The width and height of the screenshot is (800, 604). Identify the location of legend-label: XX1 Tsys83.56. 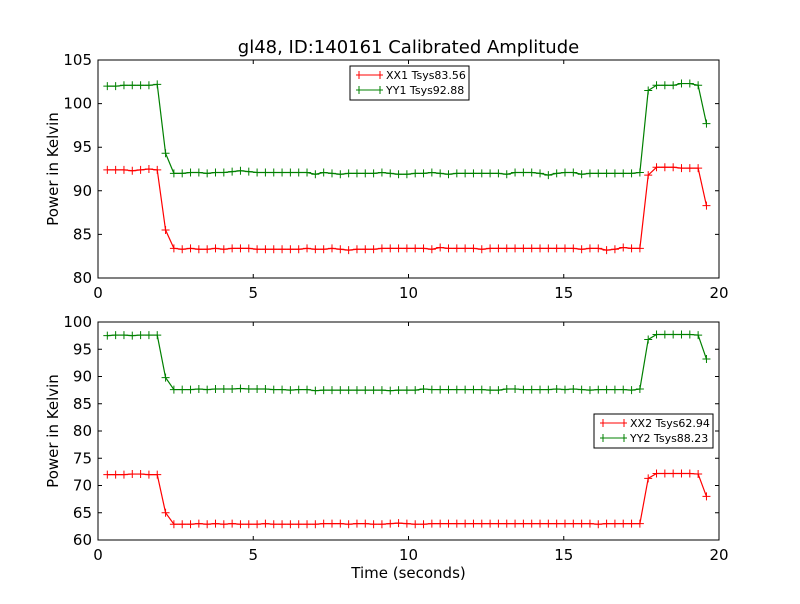
(426, 75).